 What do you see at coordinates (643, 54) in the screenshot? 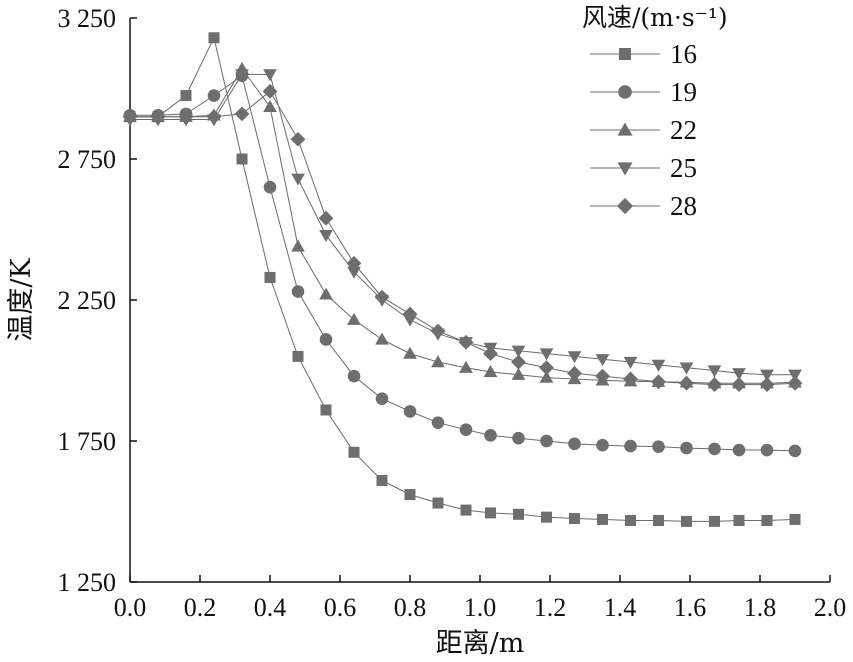
I see `legend-item-16: 16` at bounding box center [643, 54].